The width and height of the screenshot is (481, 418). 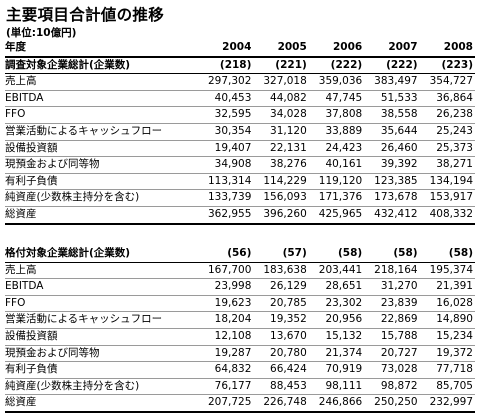 I want to click on value-cell: 23,839, so click(x=392, y=304).